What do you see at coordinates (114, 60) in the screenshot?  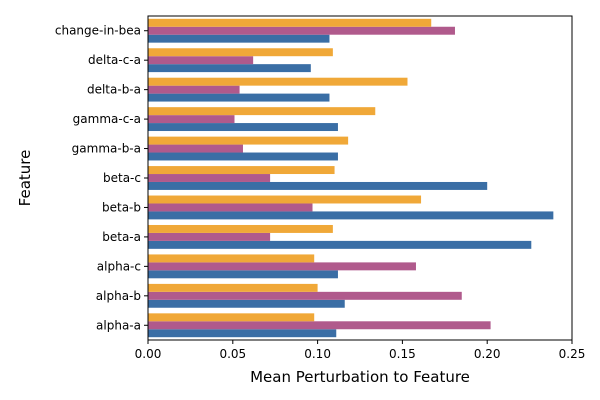 I see `y-tick-label: delta-c-a` at bounding box center [114, 60].